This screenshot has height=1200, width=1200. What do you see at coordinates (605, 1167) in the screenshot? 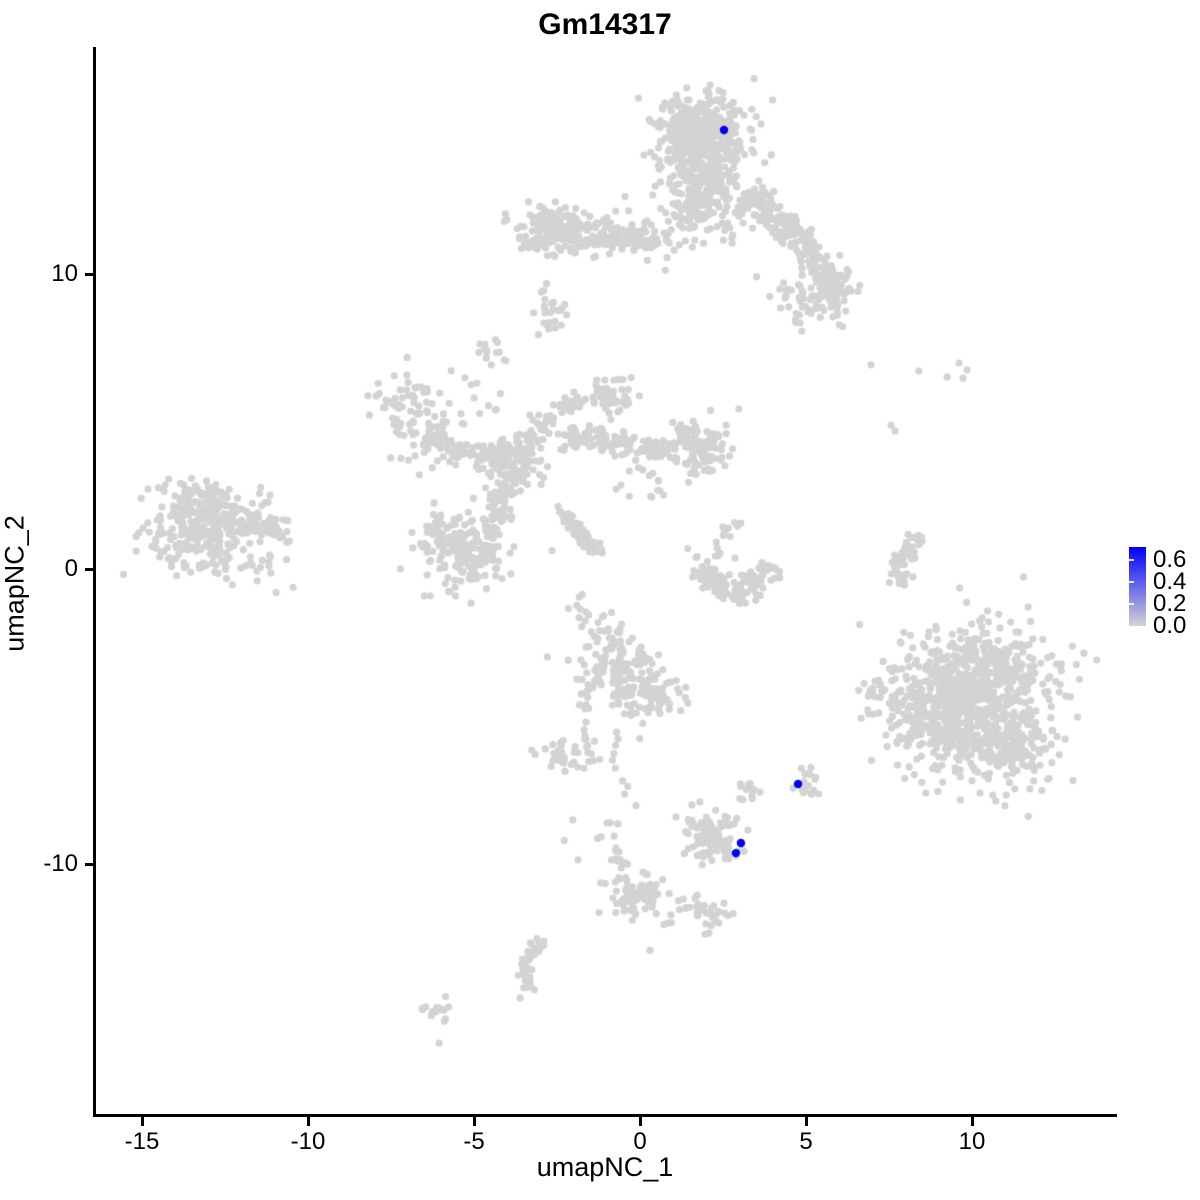
I see `x-axis-label: umapNC_1` at bounding box center [605, 1167].